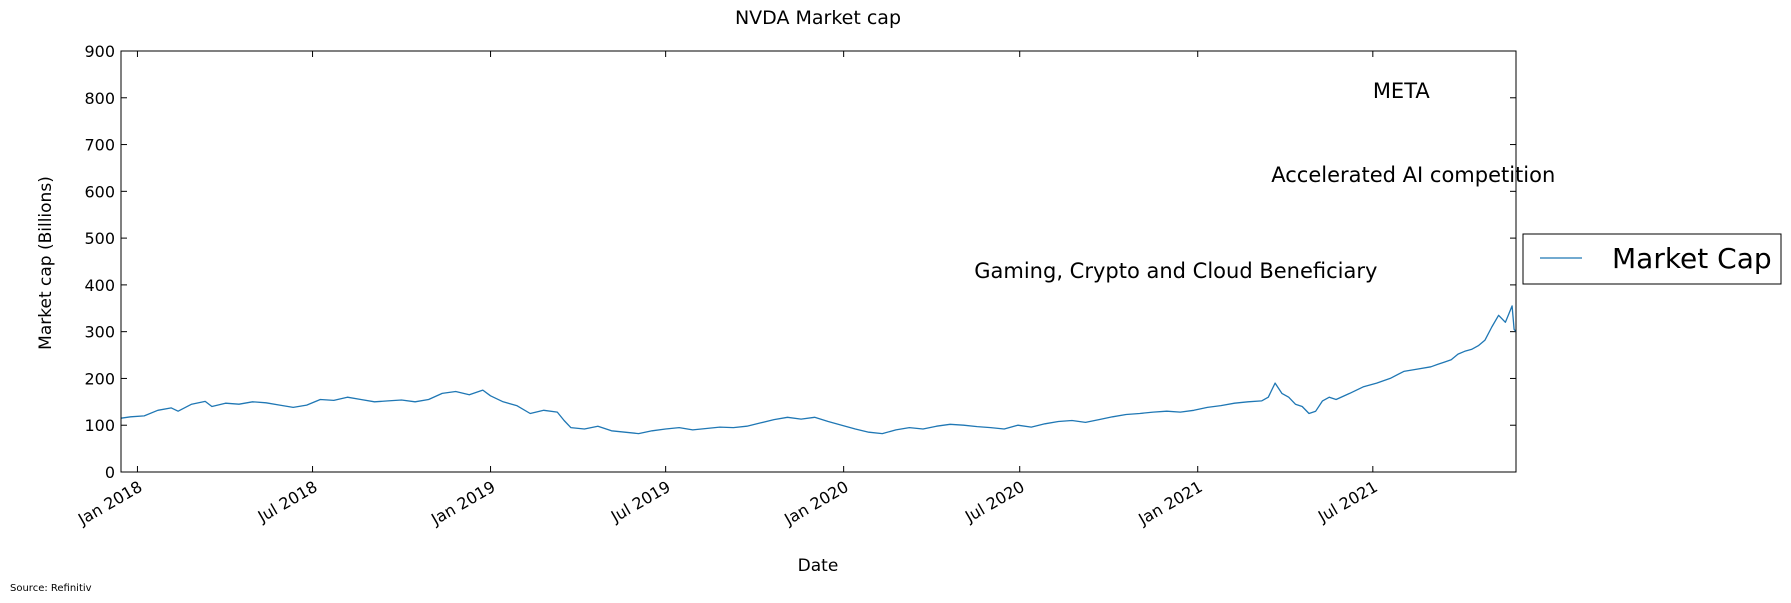  What do you see at coordinates (99, 145) in the screenshot?
I see `y-tick-label: 700` at bounding box center [99, 145].